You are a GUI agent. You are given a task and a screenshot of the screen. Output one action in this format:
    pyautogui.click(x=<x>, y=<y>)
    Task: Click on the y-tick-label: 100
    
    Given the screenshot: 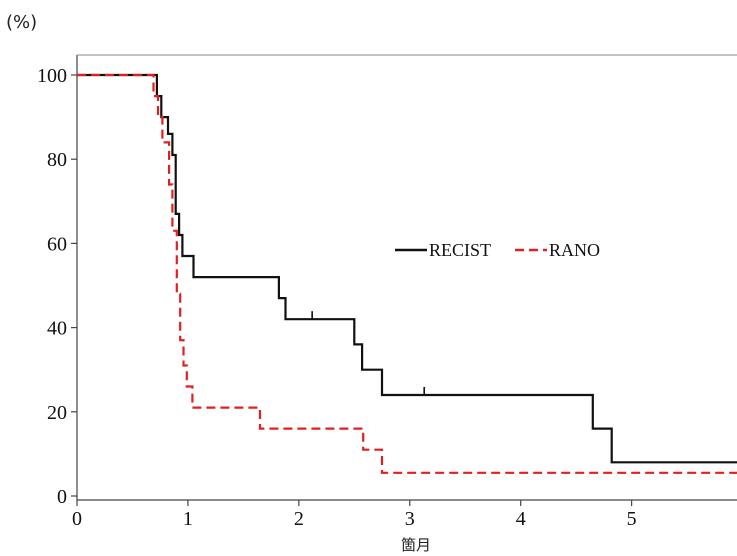 What is the action you would take?
    pyautogui.click(x=52, y=76)
    